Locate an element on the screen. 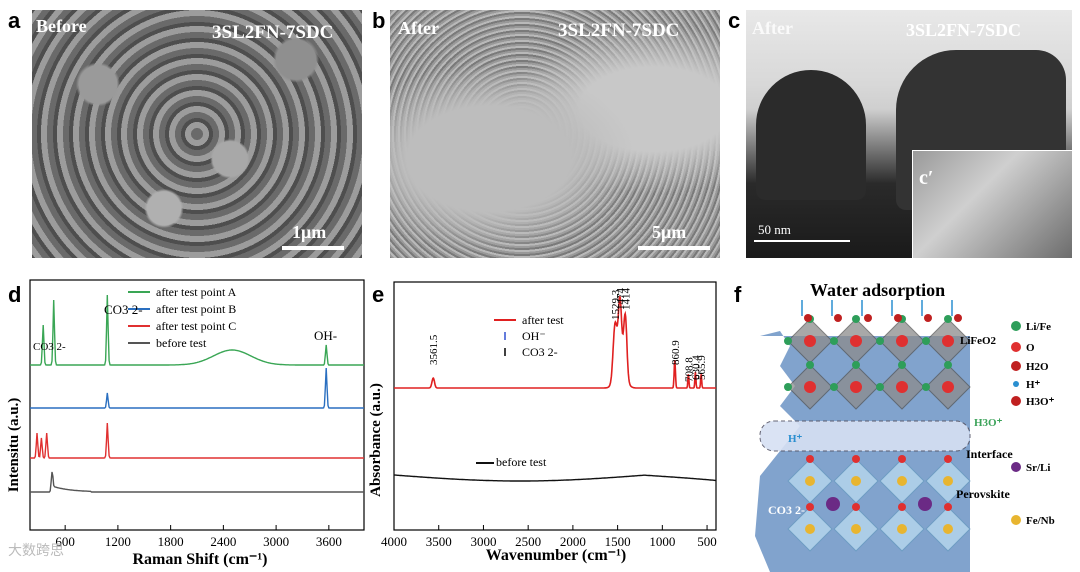  panel-label-d: d is located at coordinates (15, 294).